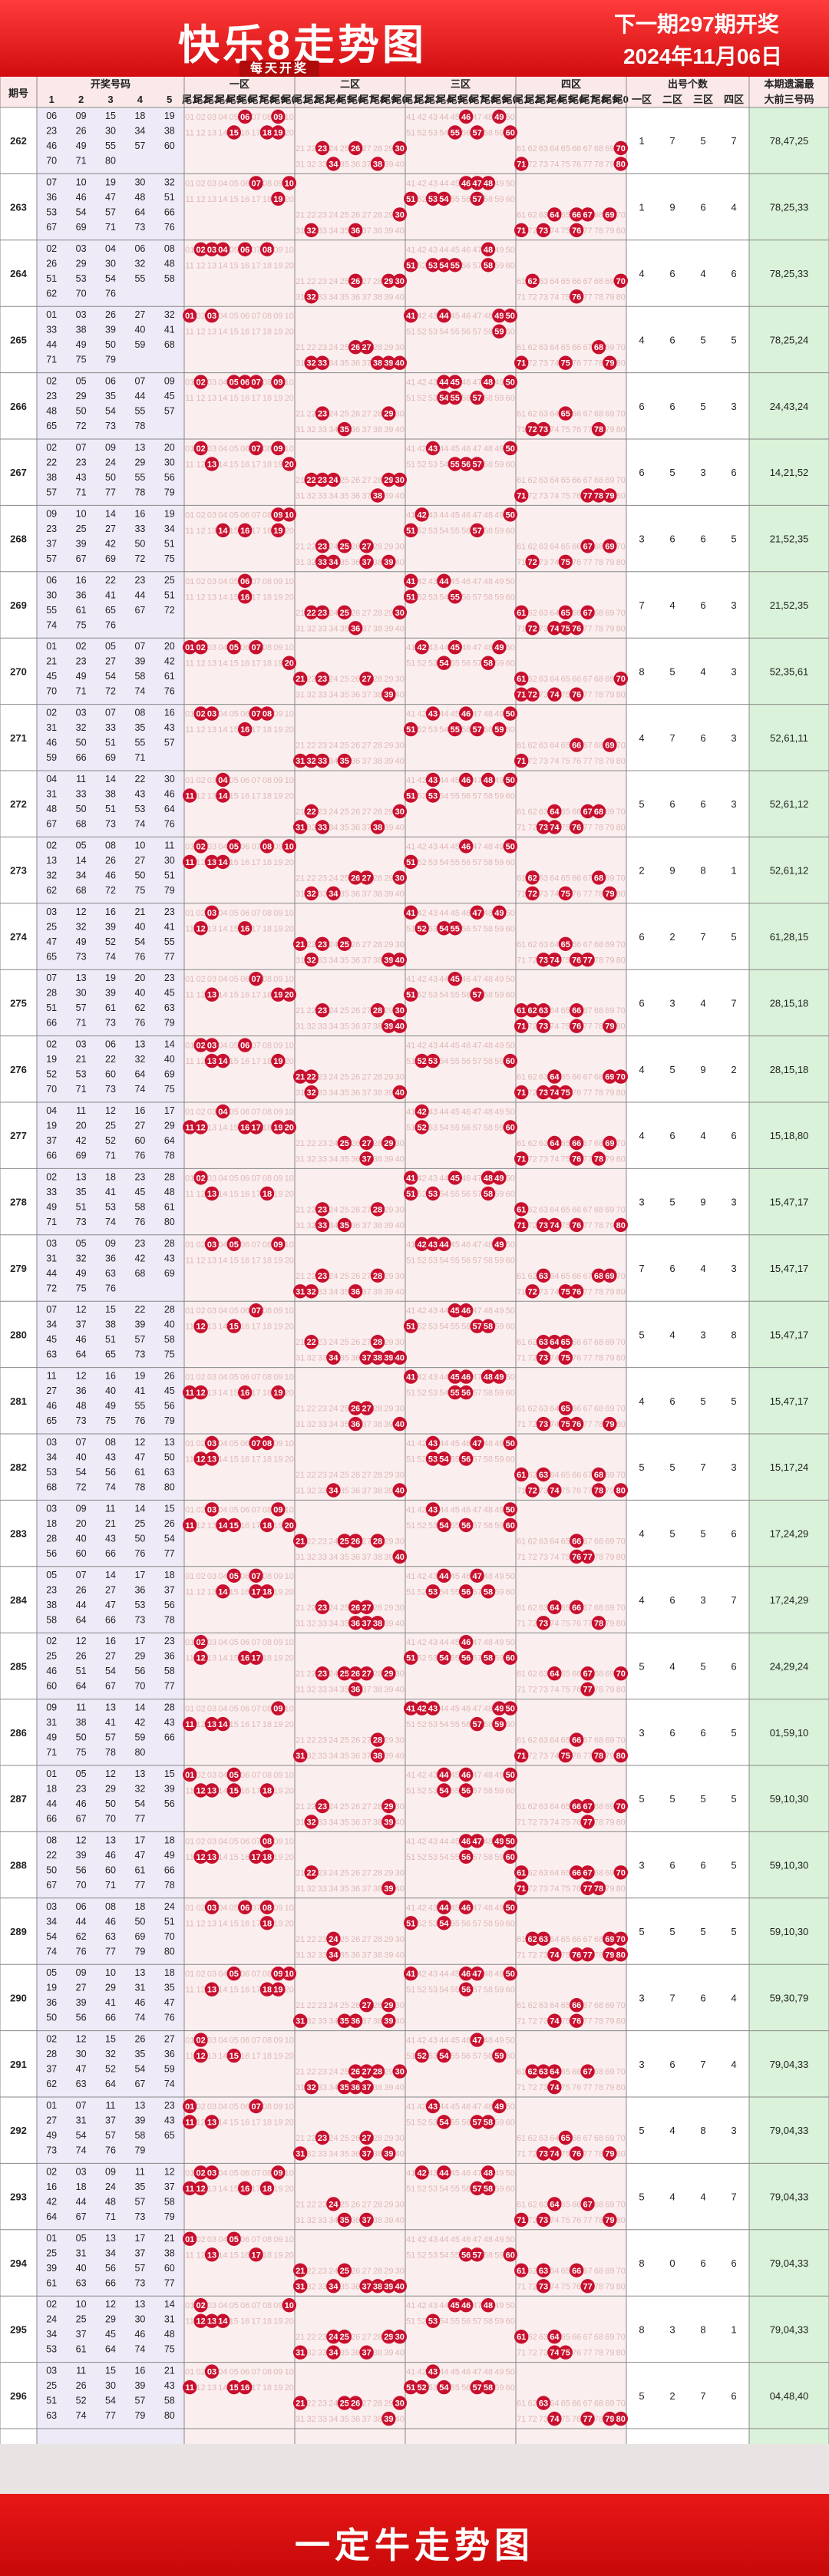 Image resolution: width=829 pixels, height=2576 pixels. What do you see at coordinates (433, 1194) in the screenshot?
I see `drawn-ball-number: 53` at bounding box center [433, 1194].